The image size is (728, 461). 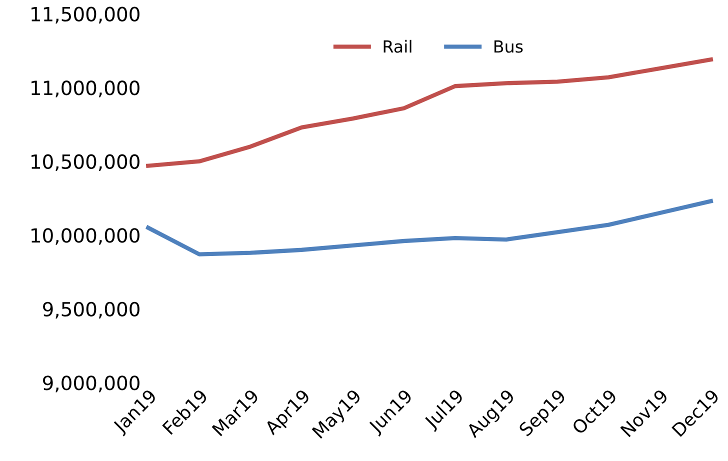 I want to click on y-tick-label: 9,000,000, so click(x=91, y=384).